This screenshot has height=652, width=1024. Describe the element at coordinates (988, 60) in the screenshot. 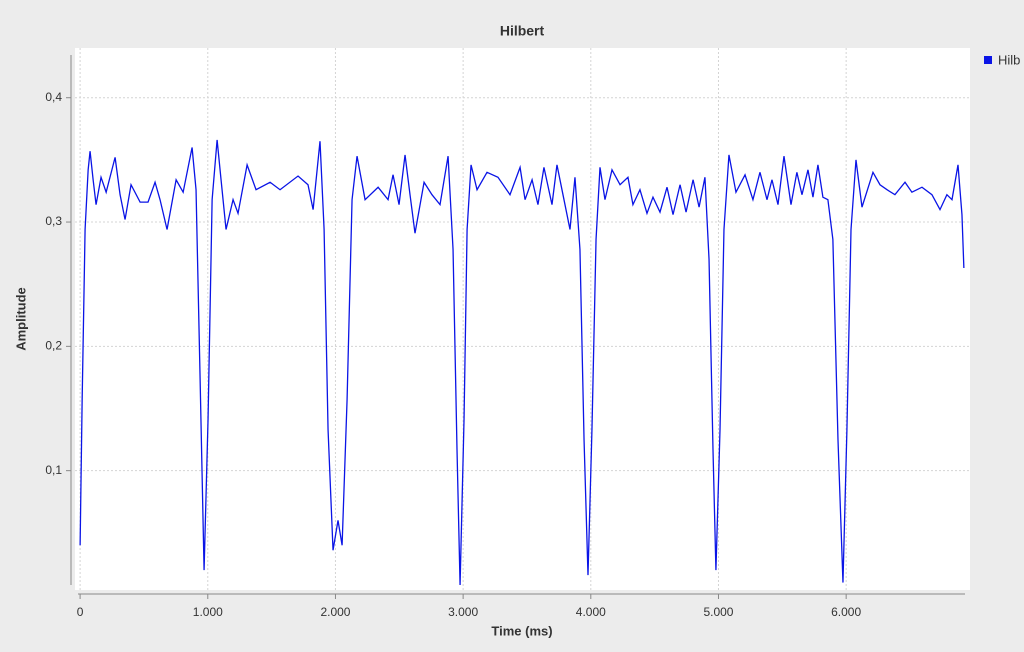

I see `legend-swatch` at that location.